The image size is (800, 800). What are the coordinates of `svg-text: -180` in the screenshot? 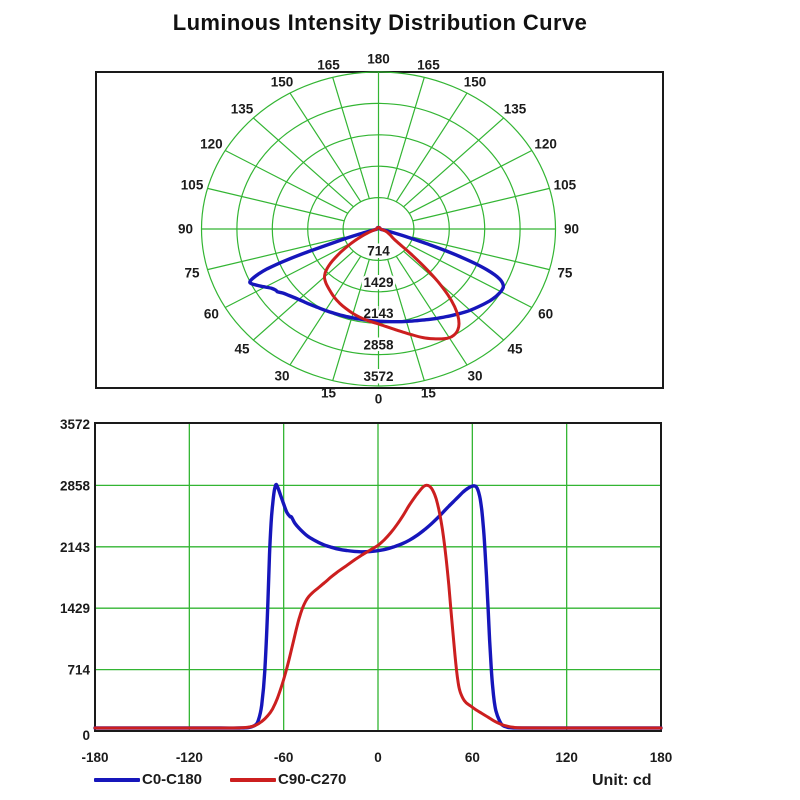 It's located at (94, 757).